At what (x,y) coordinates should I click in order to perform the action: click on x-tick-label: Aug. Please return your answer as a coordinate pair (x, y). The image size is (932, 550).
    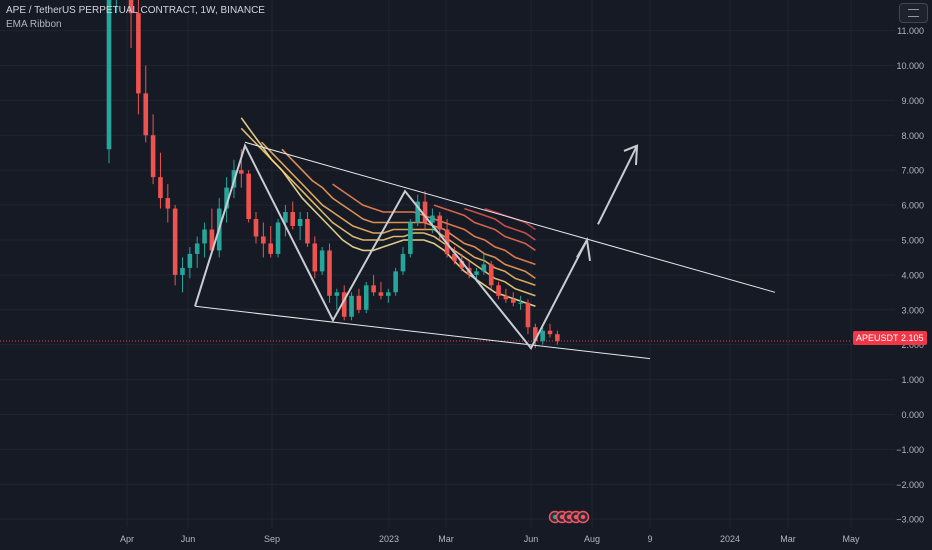
    Looking at the image, I should click on (592, 539).